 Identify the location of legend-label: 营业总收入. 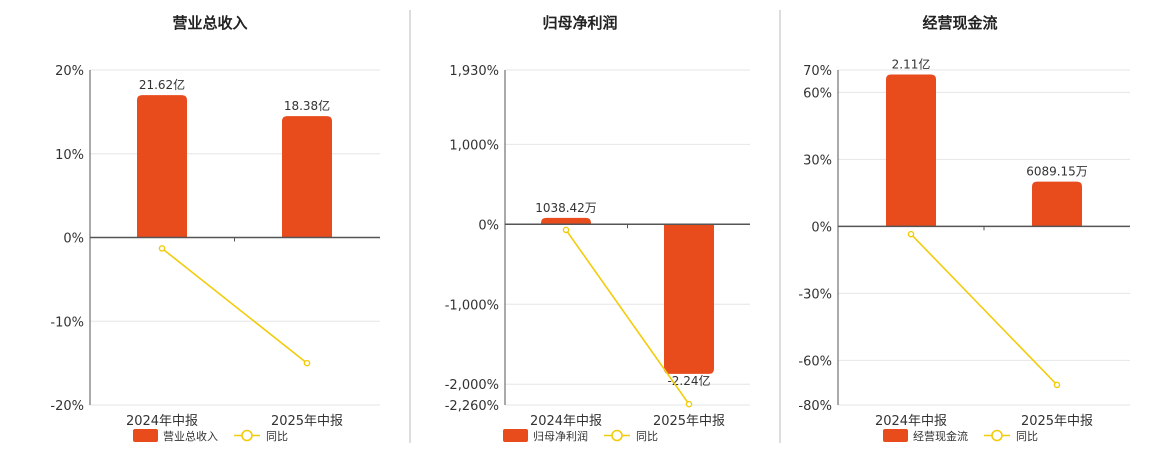
(190, 436).